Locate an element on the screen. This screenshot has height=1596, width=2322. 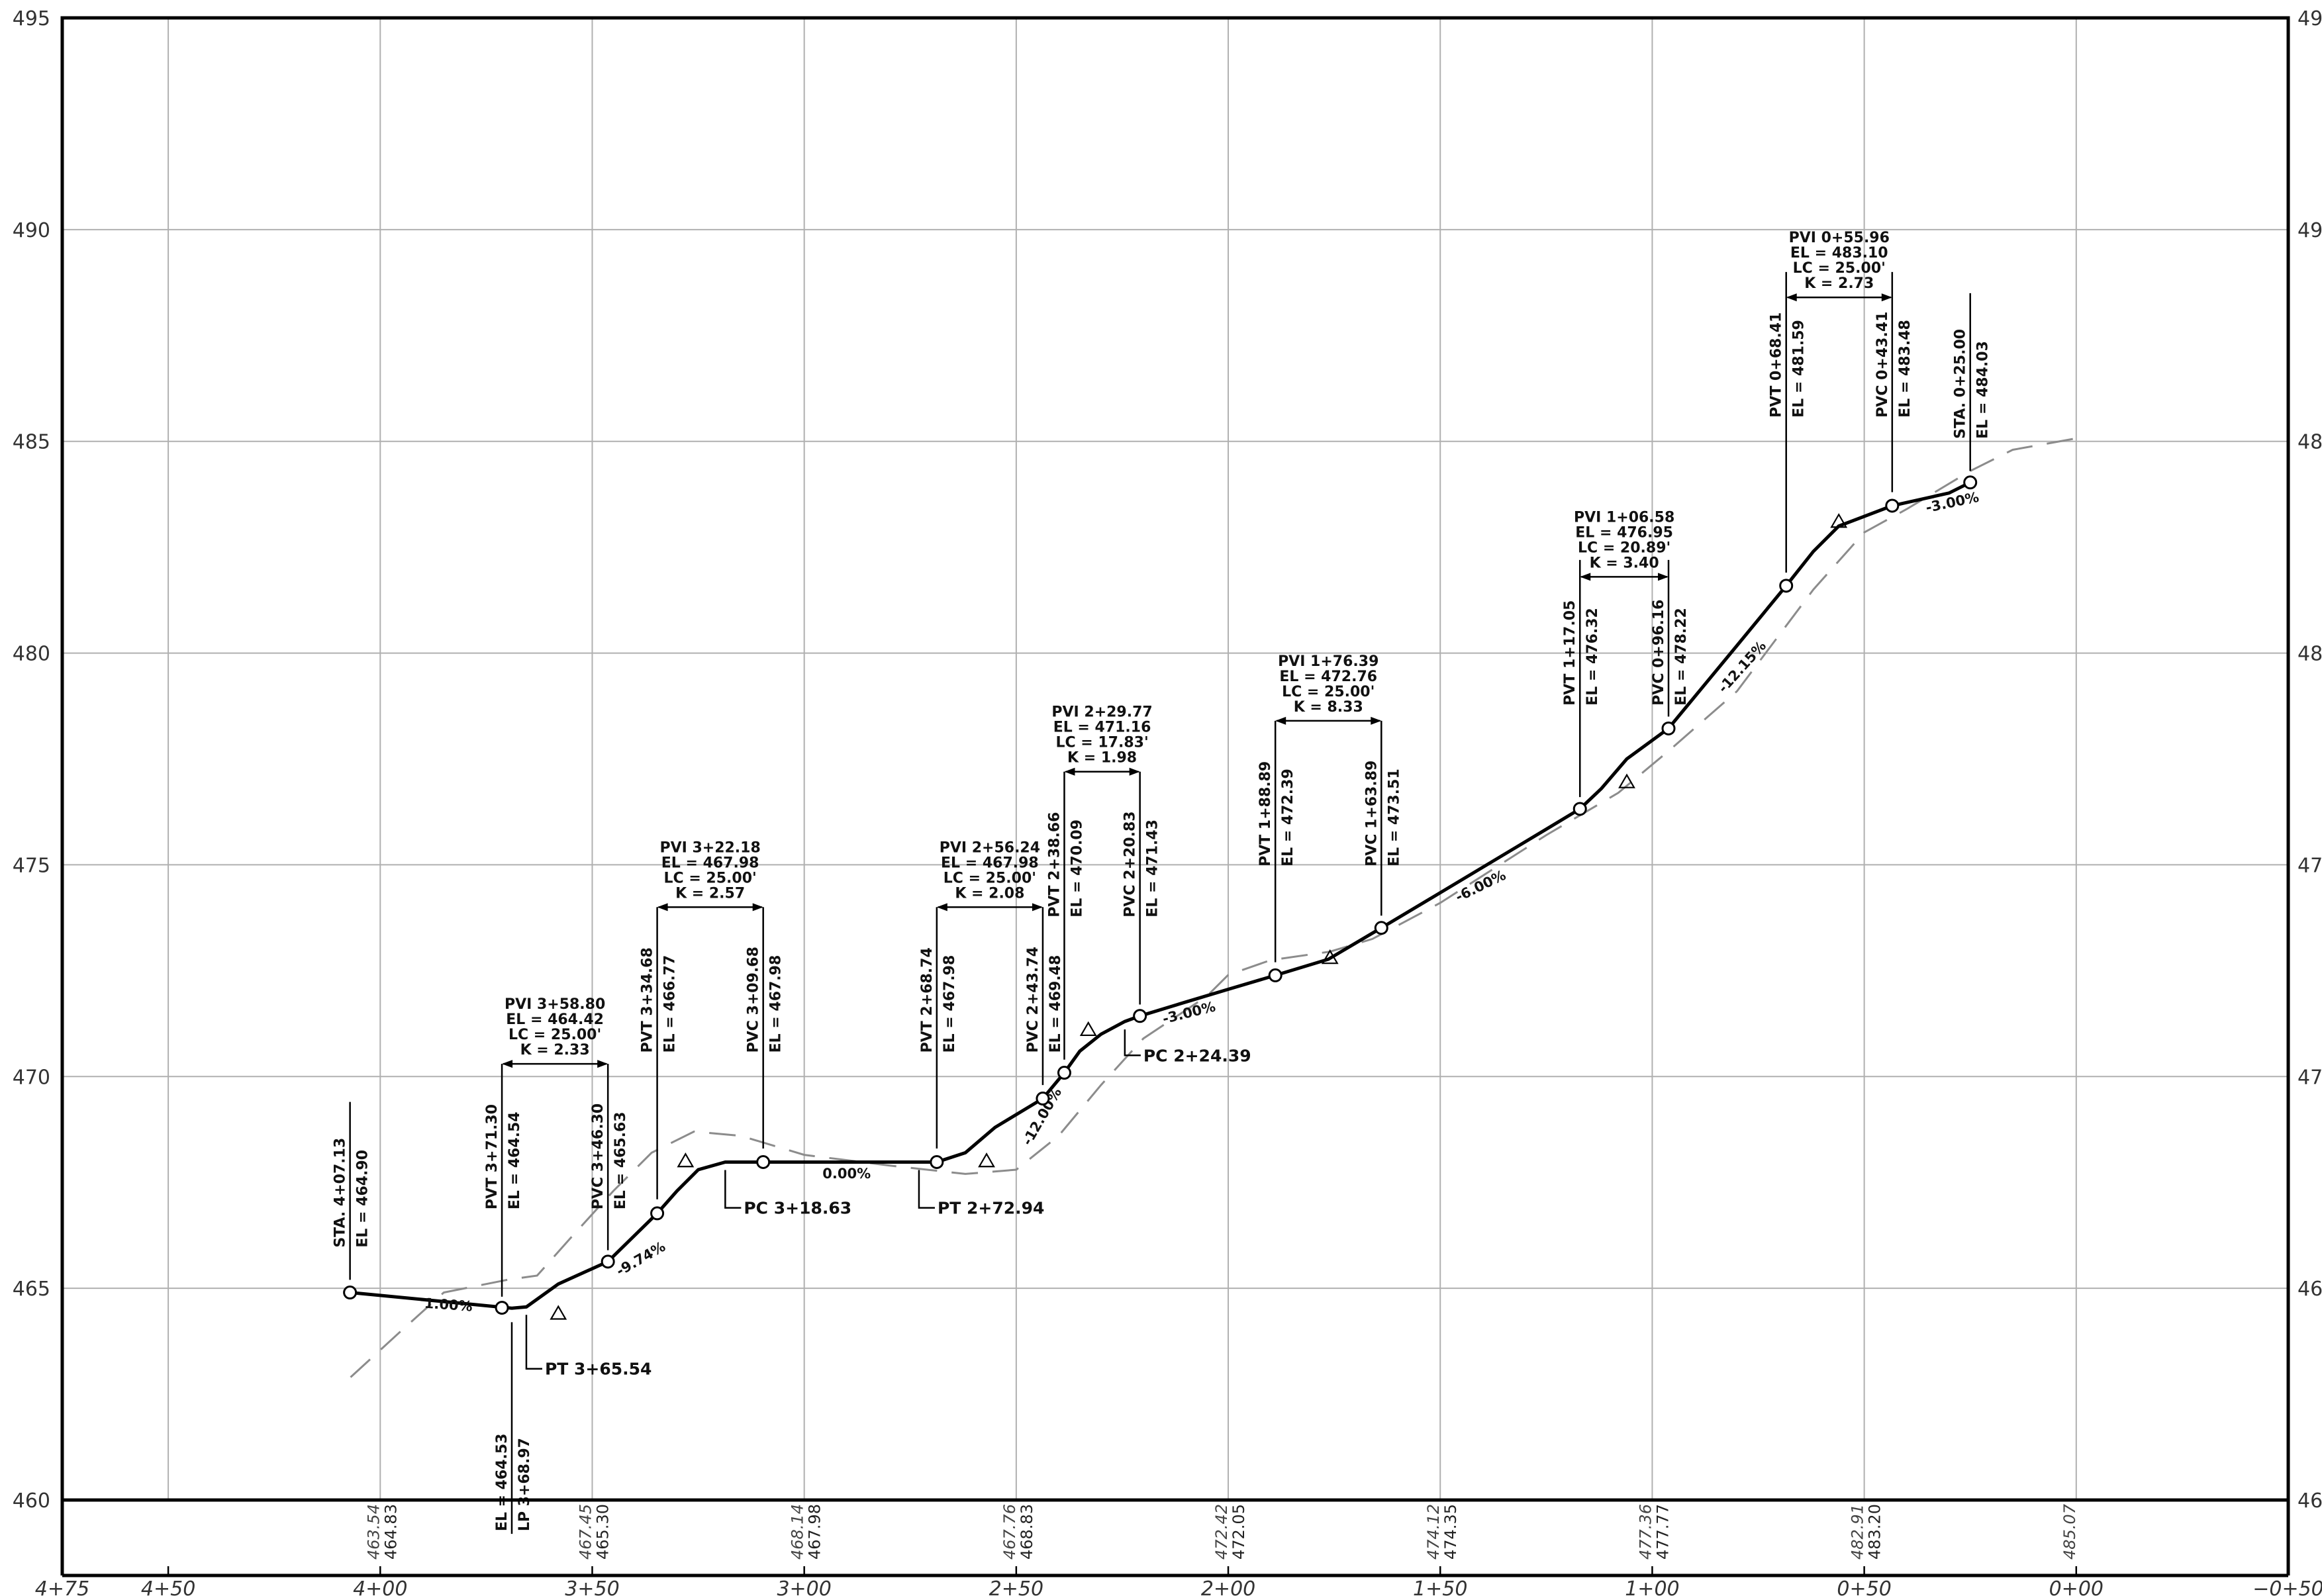
y-tick-label-right: 465 is located at coordinates (2310, 1289).